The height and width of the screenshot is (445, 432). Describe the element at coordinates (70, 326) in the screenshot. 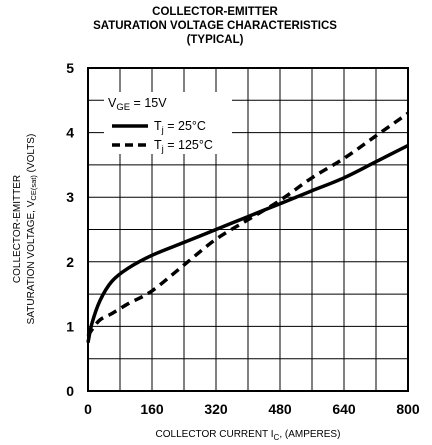

I see `y-tick-label: 1` at that location.